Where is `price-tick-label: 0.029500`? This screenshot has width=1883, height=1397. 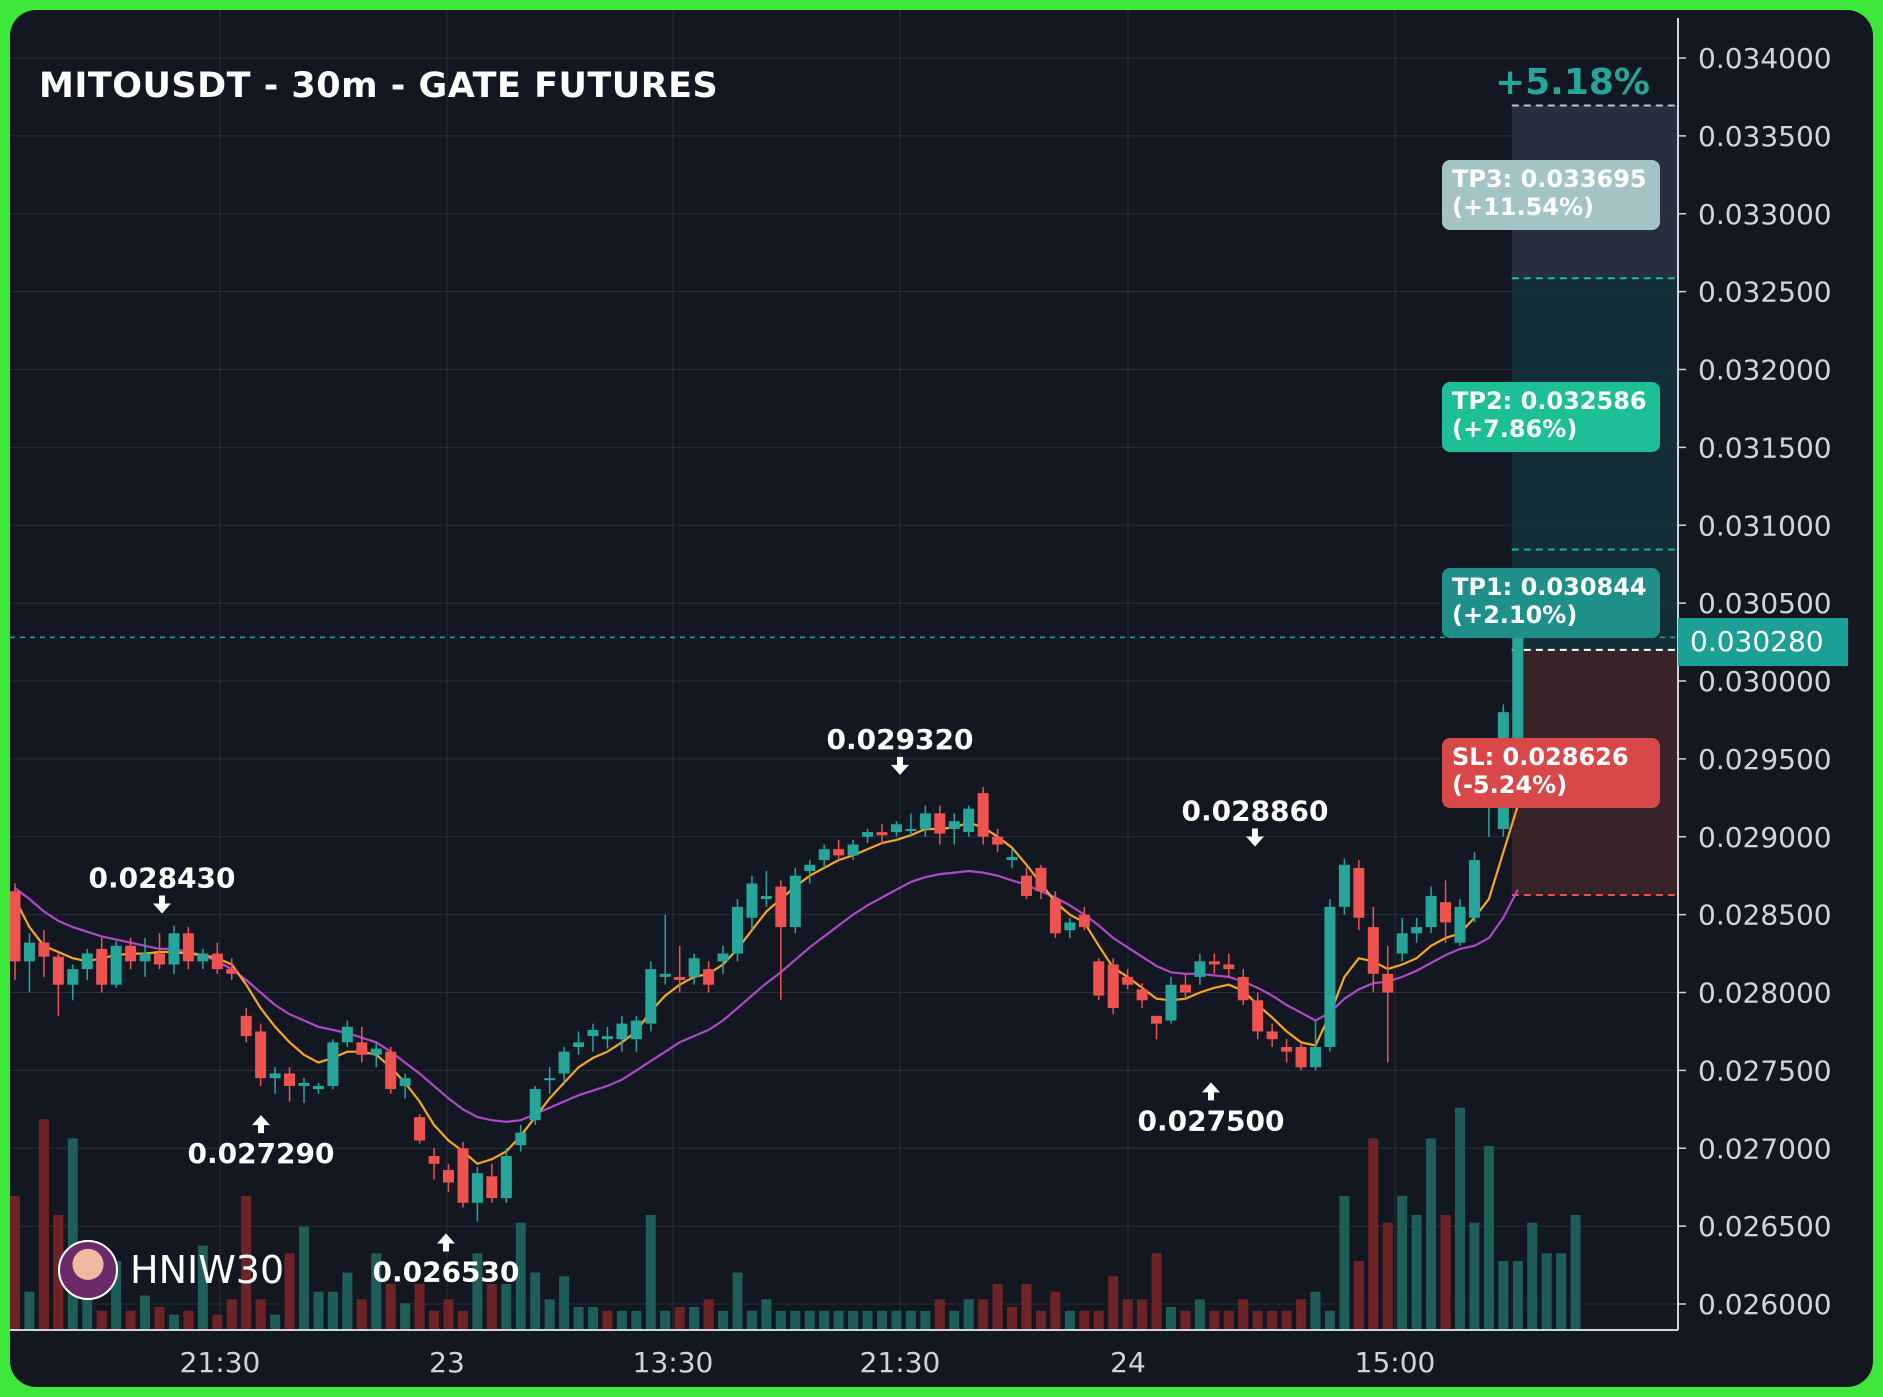 price-tick-label: 0.029500 is located at coordinates (1765, 759).